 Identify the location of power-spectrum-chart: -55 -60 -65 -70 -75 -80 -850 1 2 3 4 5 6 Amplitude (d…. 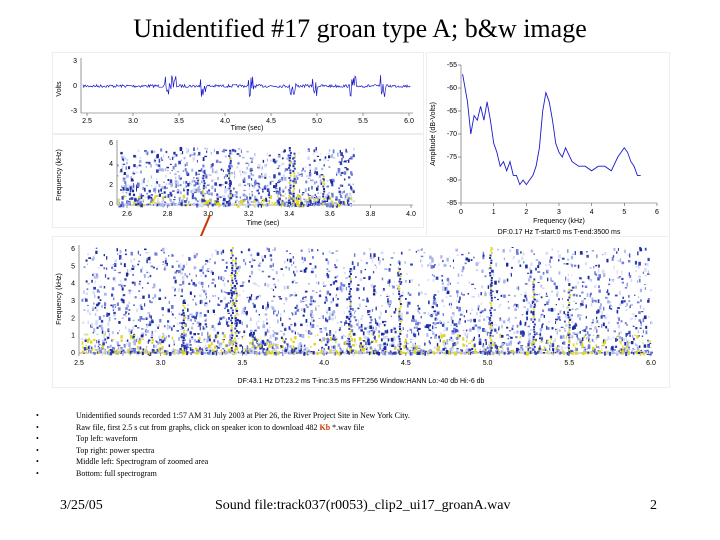
(548, 146).